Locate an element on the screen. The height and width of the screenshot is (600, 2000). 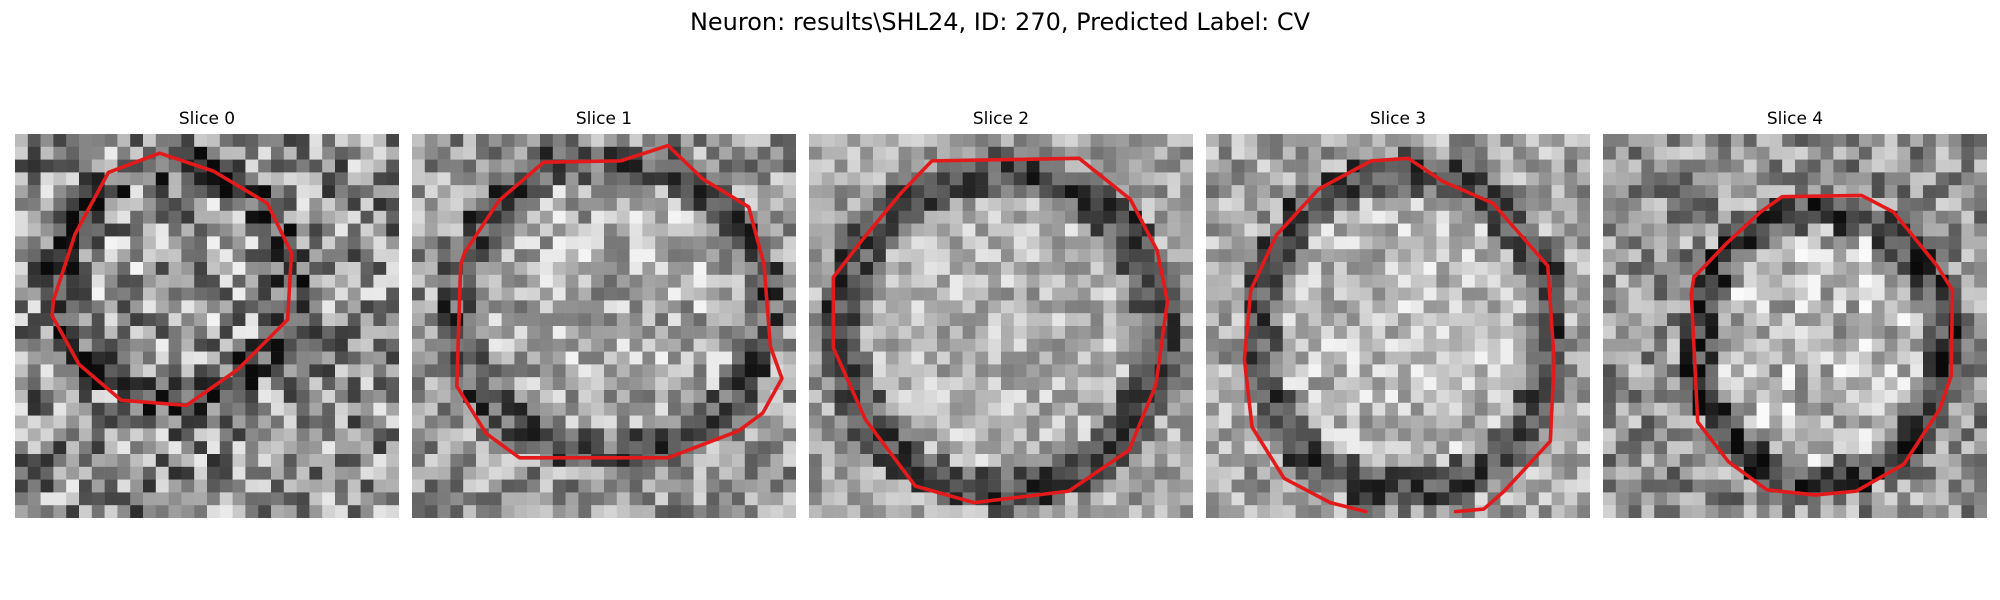
slice-title: Slice 3 is located at coordinates (1398, 119).